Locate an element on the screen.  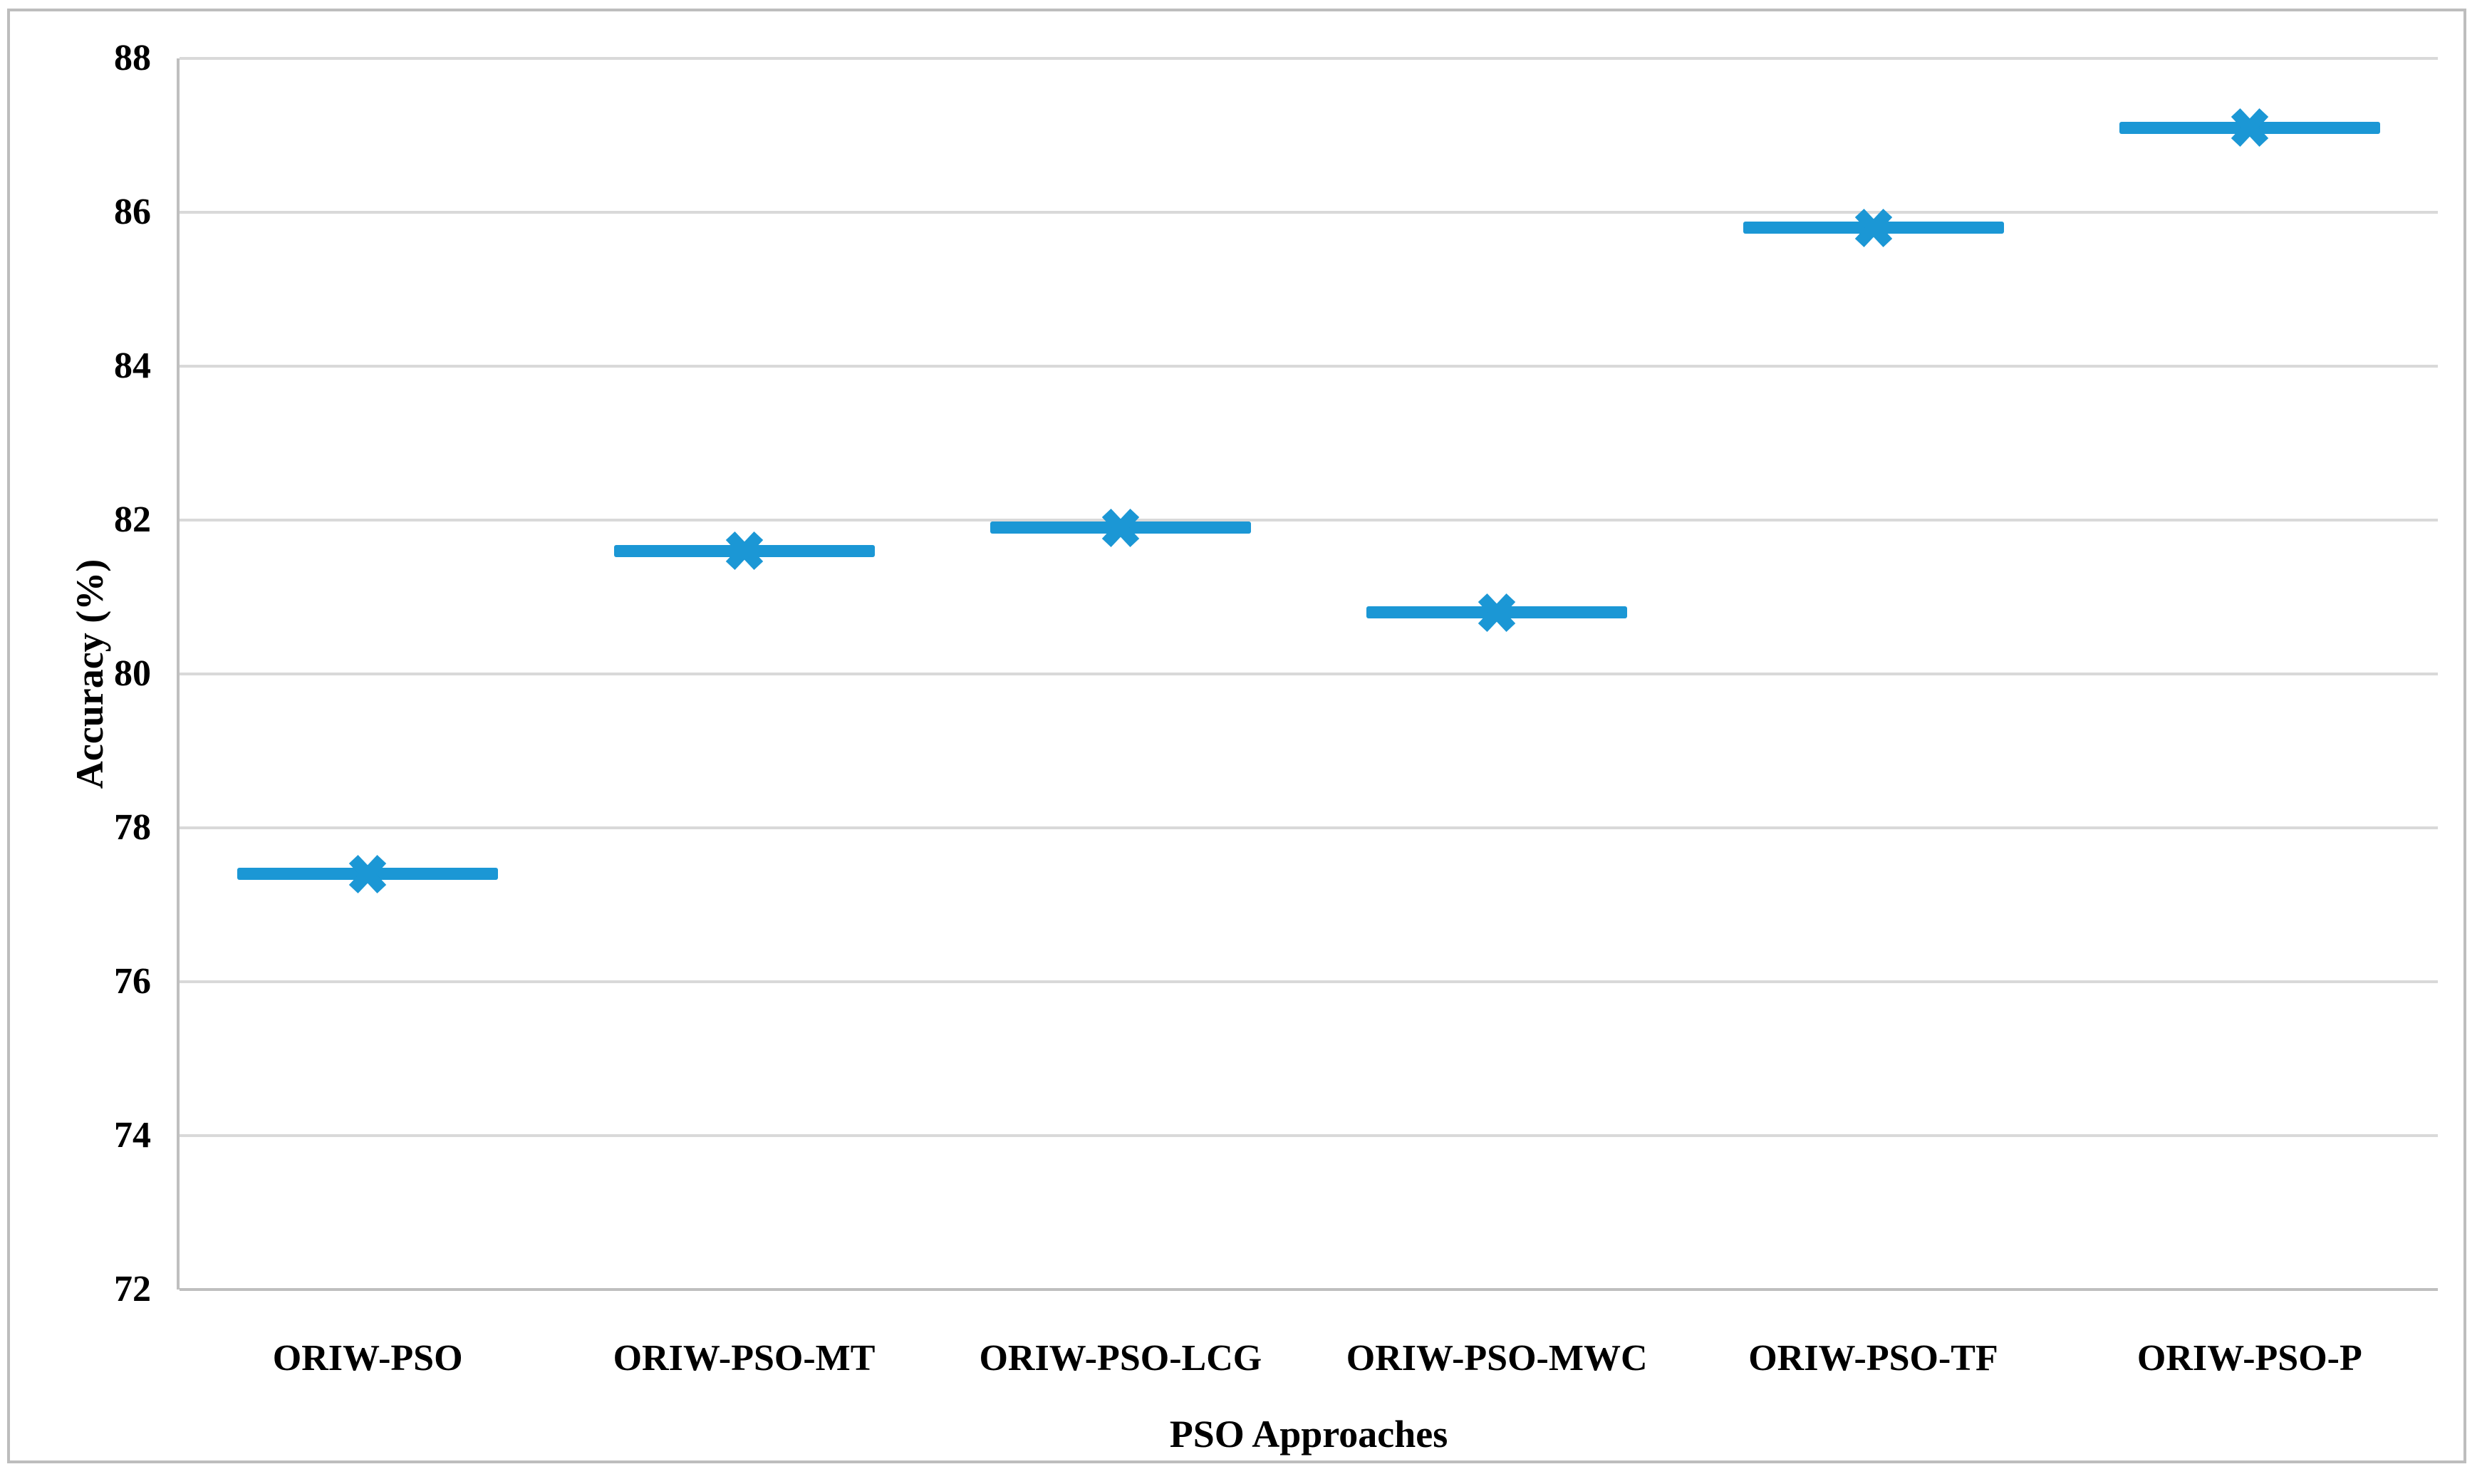
x-axis-line is located at coordinates (1309, 1289).